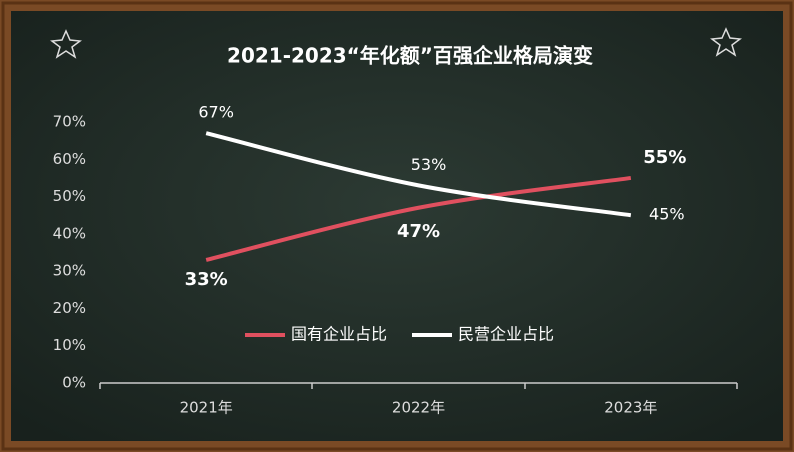 The height and width of the screenshot is (452, 794). I want to click on y-tick-label: 40%, so click(69, 233).